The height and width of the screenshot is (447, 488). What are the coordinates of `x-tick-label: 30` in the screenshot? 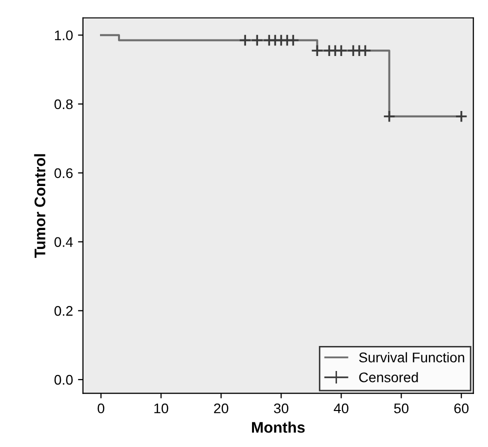 It's located at (281, 408).